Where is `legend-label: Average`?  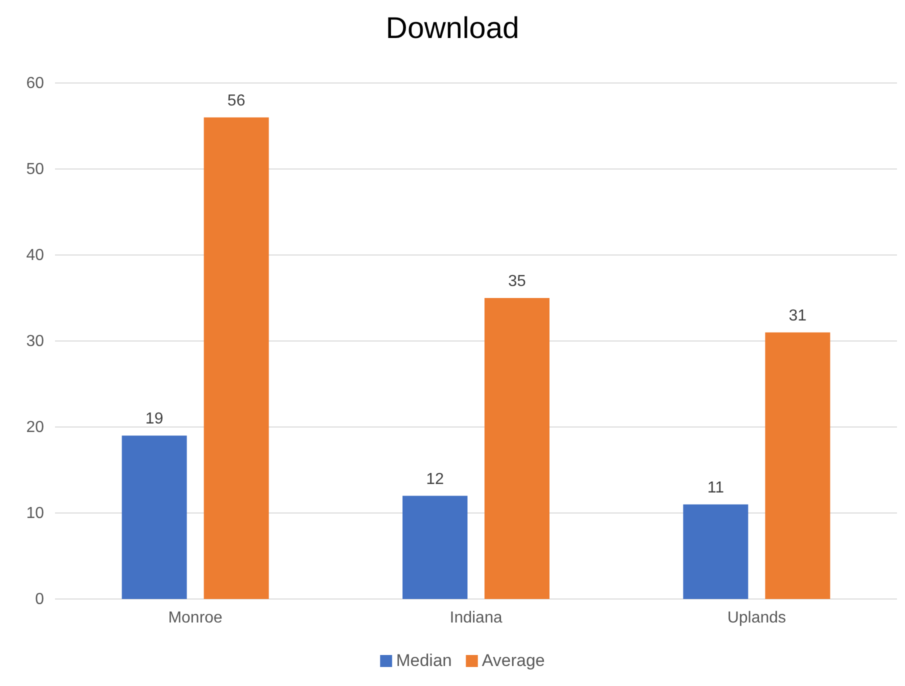 legend-label: Average is located at coordinates (513, 660).